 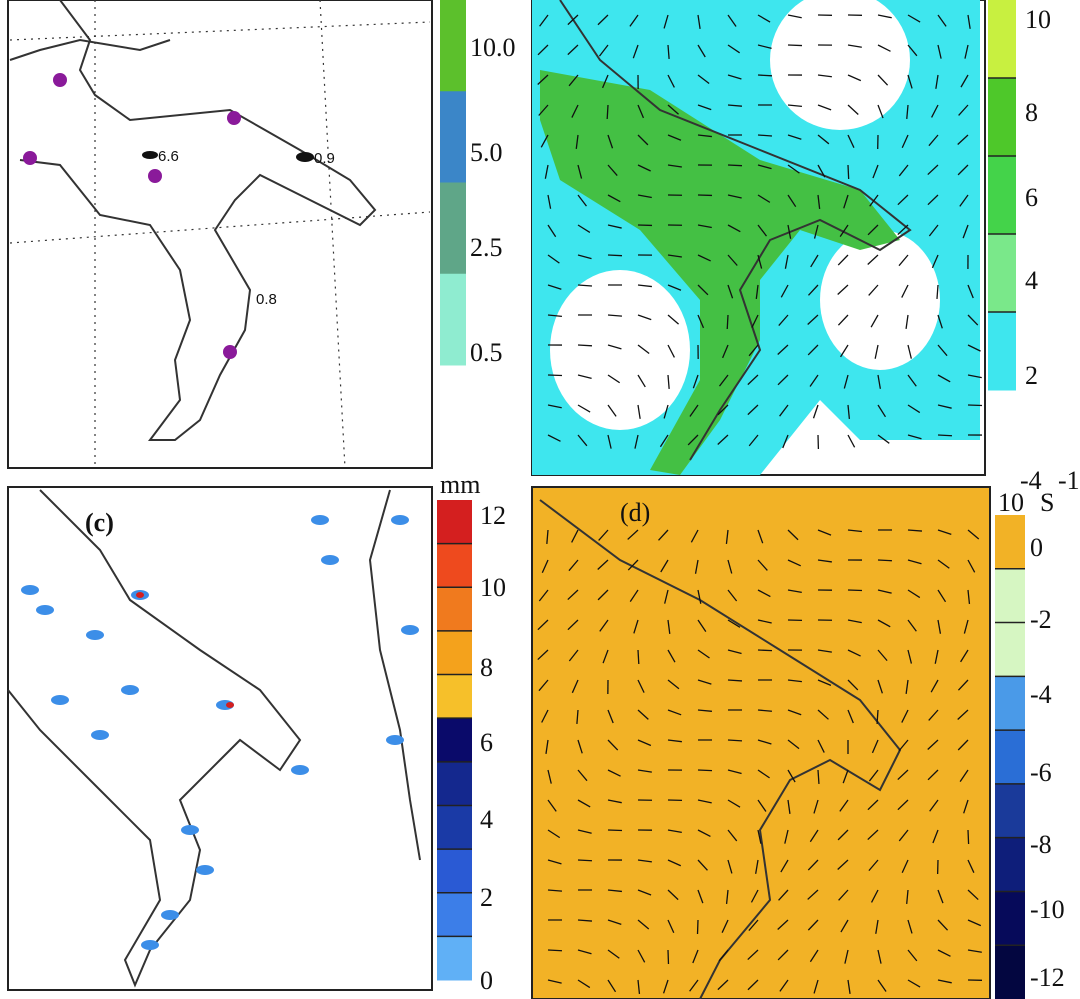 What do you see at coordinates (1011, 502) in the screenshot?
I see `unit: 10` at bounding box center [1011, 502].